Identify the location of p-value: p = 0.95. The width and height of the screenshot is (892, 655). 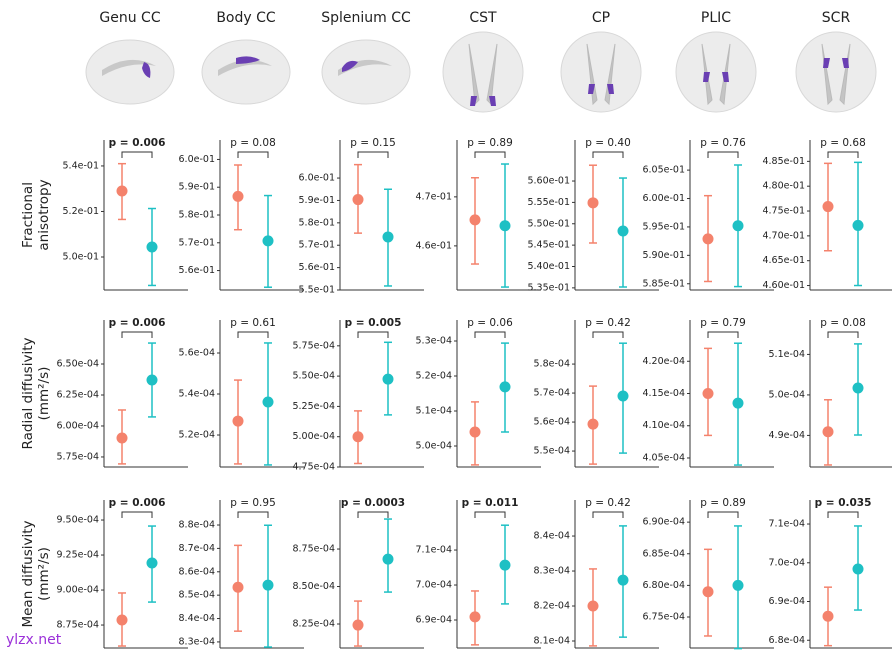
(253, 503).